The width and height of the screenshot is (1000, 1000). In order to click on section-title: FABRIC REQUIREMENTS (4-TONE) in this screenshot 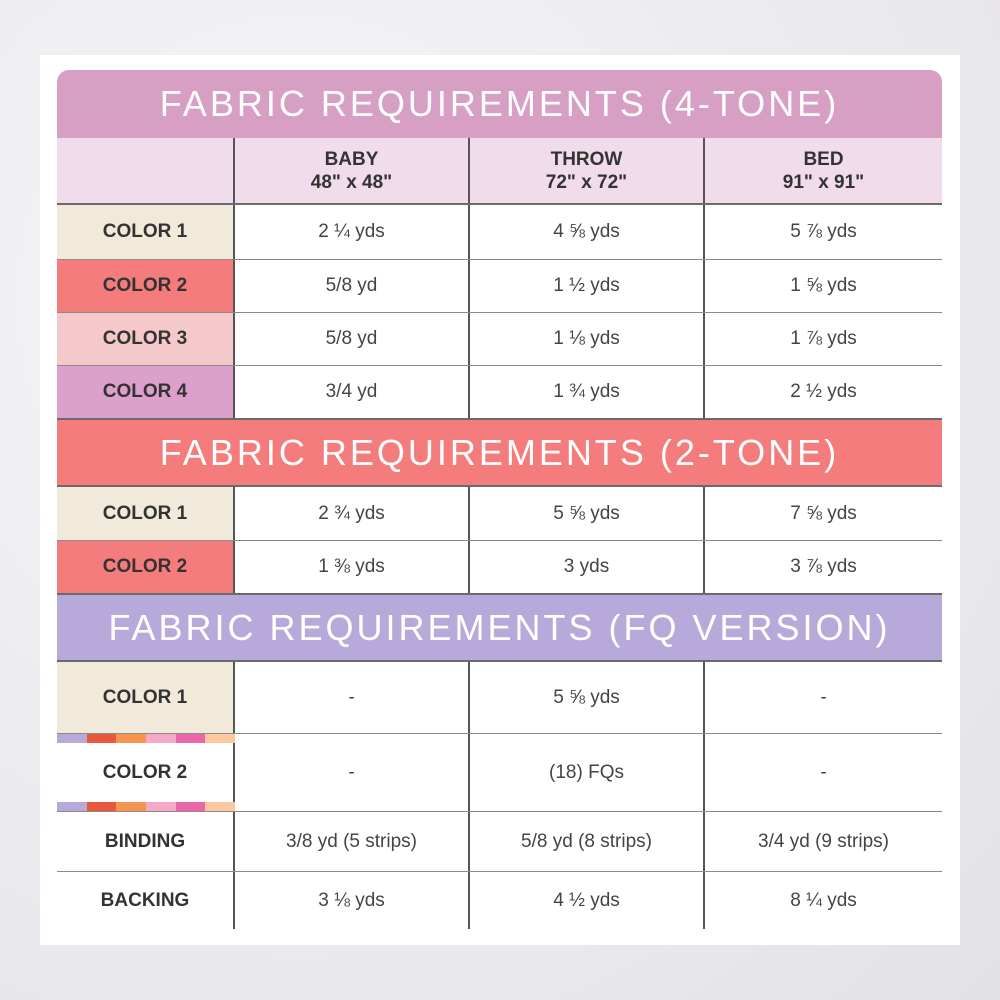, I will do `click(499, 104)`.